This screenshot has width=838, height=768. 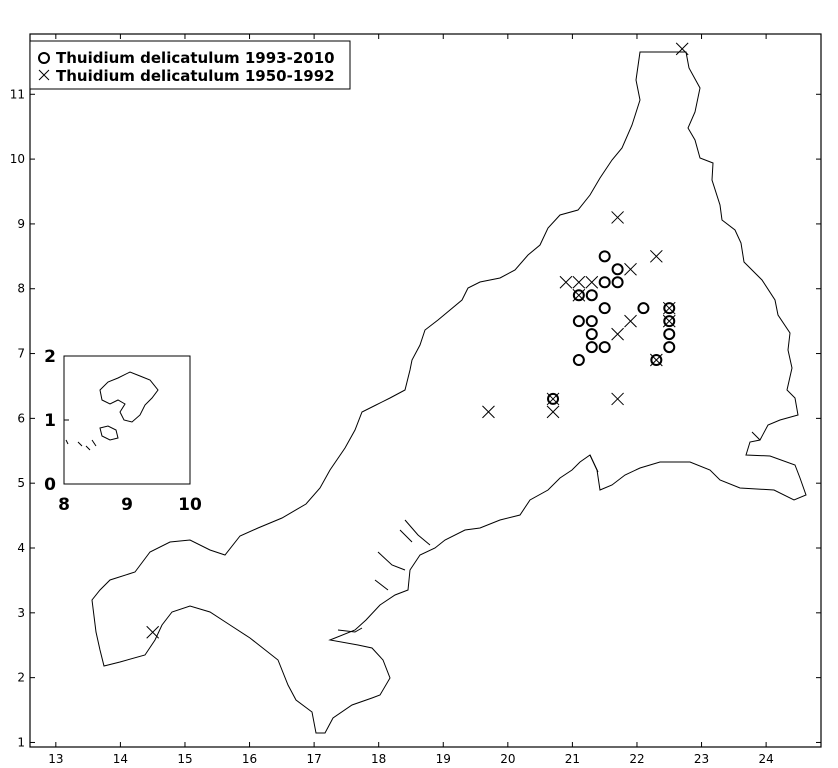 I want to click on x-tick-label: 24, so click(x=765, y=759).